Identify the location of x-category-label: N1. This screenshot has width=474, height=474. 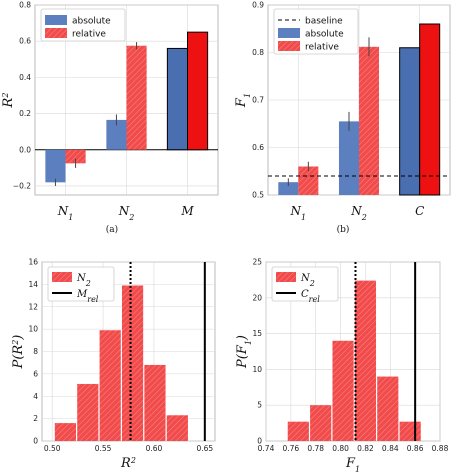
(65, 213).